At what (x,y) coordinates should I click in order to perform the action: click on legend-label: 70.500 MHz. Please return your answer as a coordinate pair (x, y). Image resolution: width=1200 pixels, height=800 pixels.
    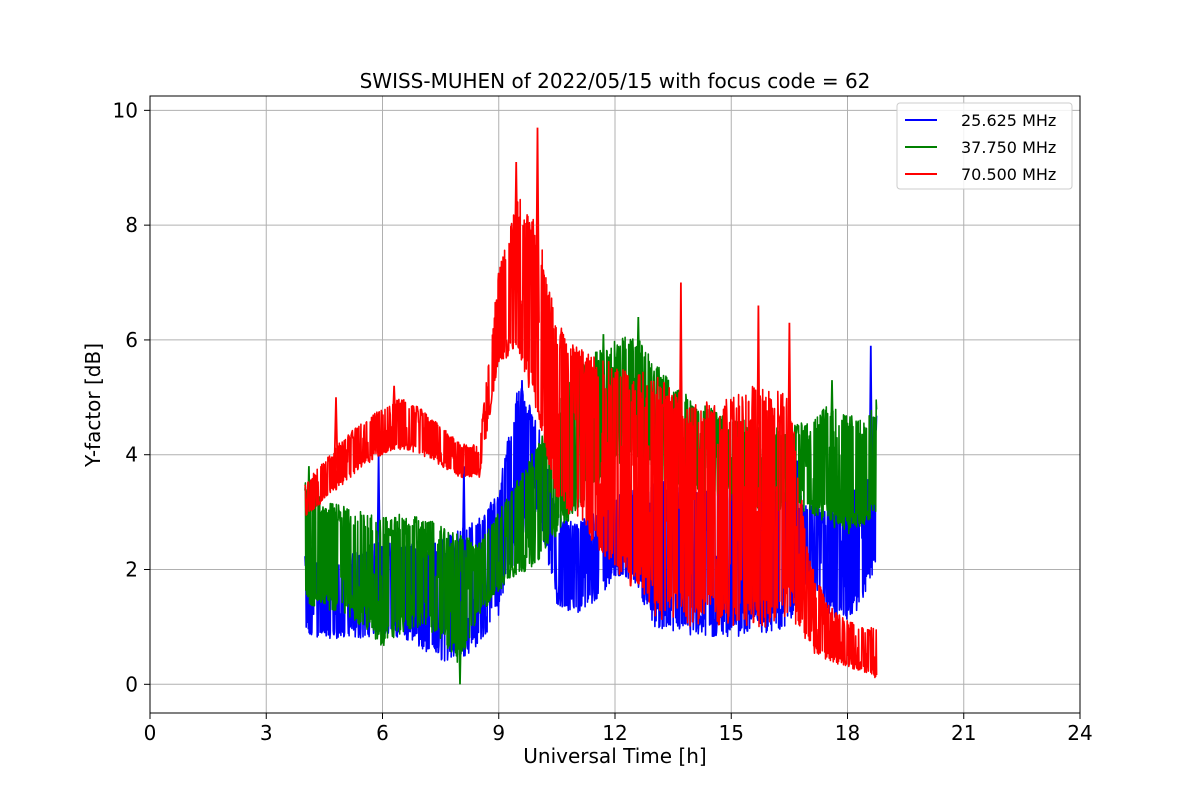
    Looking at the image, I should click on (1008, 174).